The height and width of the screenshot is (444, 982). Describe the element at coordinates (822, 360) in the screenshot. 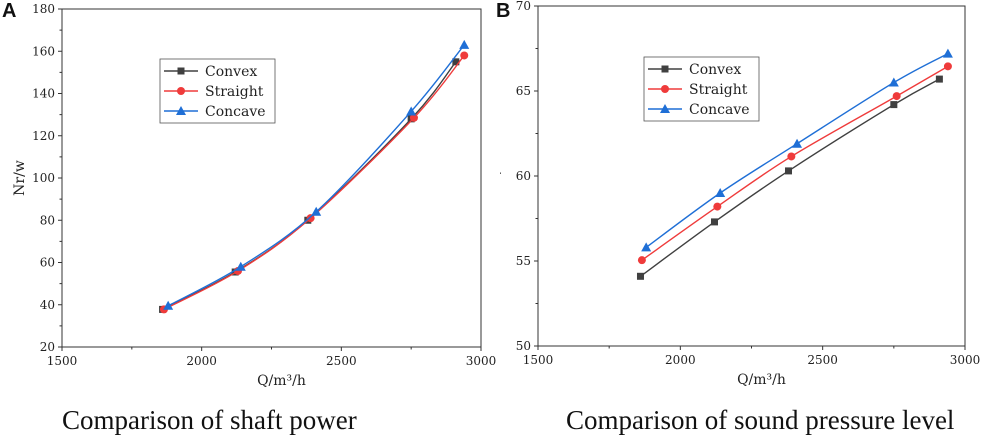

I see `b-x-tick-label: 2500` at that location.